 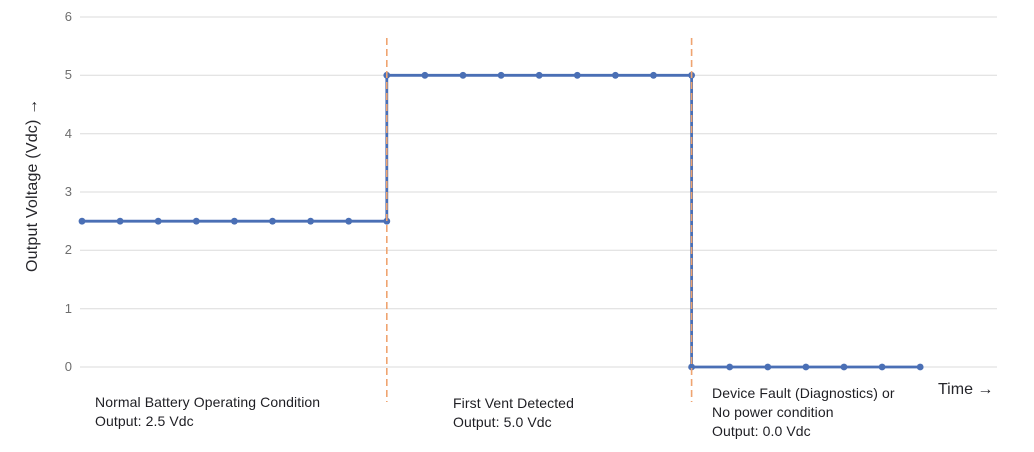 I want to click on y-tick-label: 3, so click(x=68, y=191).